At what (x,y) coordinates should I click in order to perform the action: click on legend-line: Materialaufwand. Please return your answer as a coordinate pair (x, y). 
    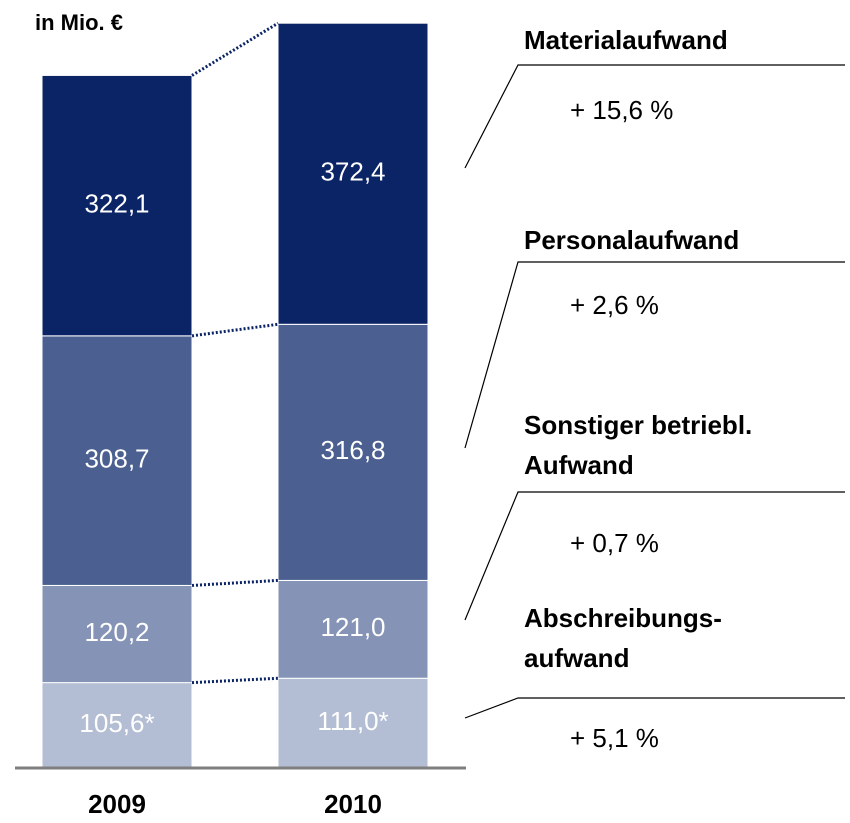
    Looking at the image, I should click on (626, 40).